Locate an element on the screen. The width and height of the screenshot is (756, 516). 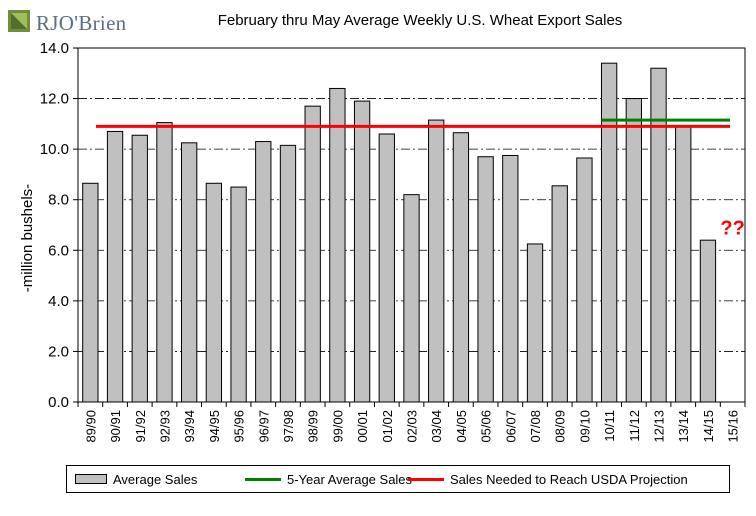
x-tick-label: 95/96 is located at coordinates (239, 426).